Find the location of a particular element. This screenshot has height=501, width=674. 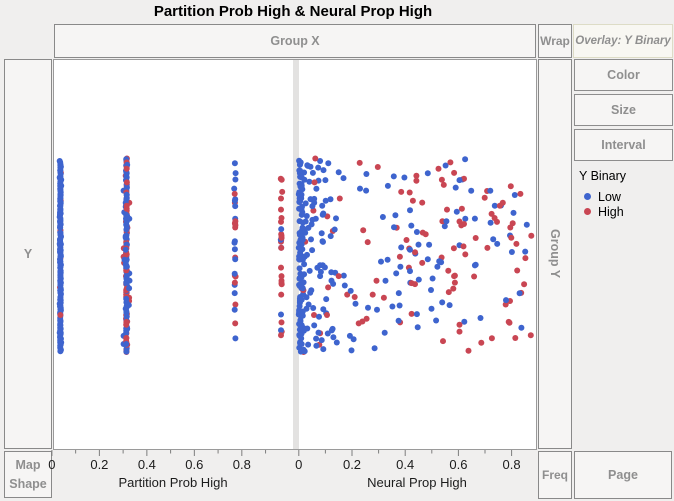

legend-marker-high-icon is located at coordinates (587, 211).